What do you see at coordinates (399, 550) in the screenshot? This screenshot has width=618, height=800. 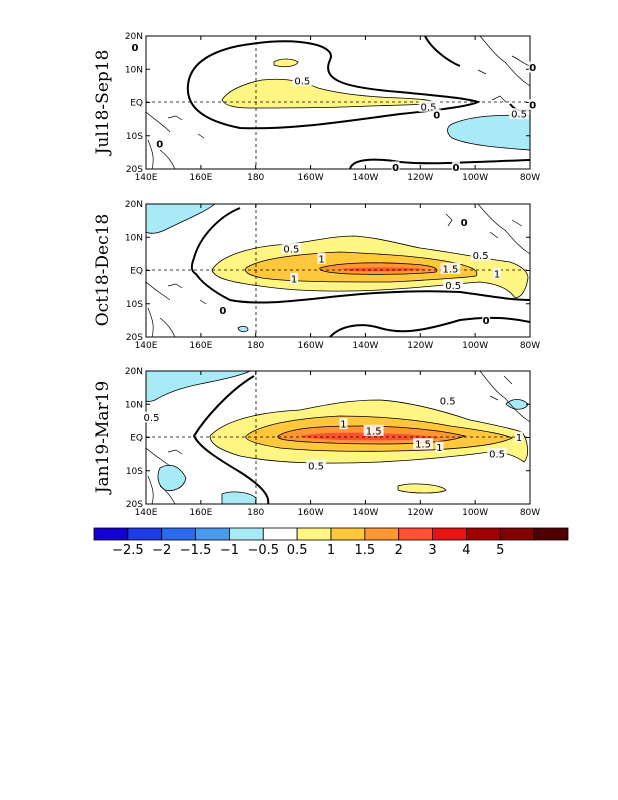 I see `colorbar-tick-label: 2` at bounding box center [399, 550].